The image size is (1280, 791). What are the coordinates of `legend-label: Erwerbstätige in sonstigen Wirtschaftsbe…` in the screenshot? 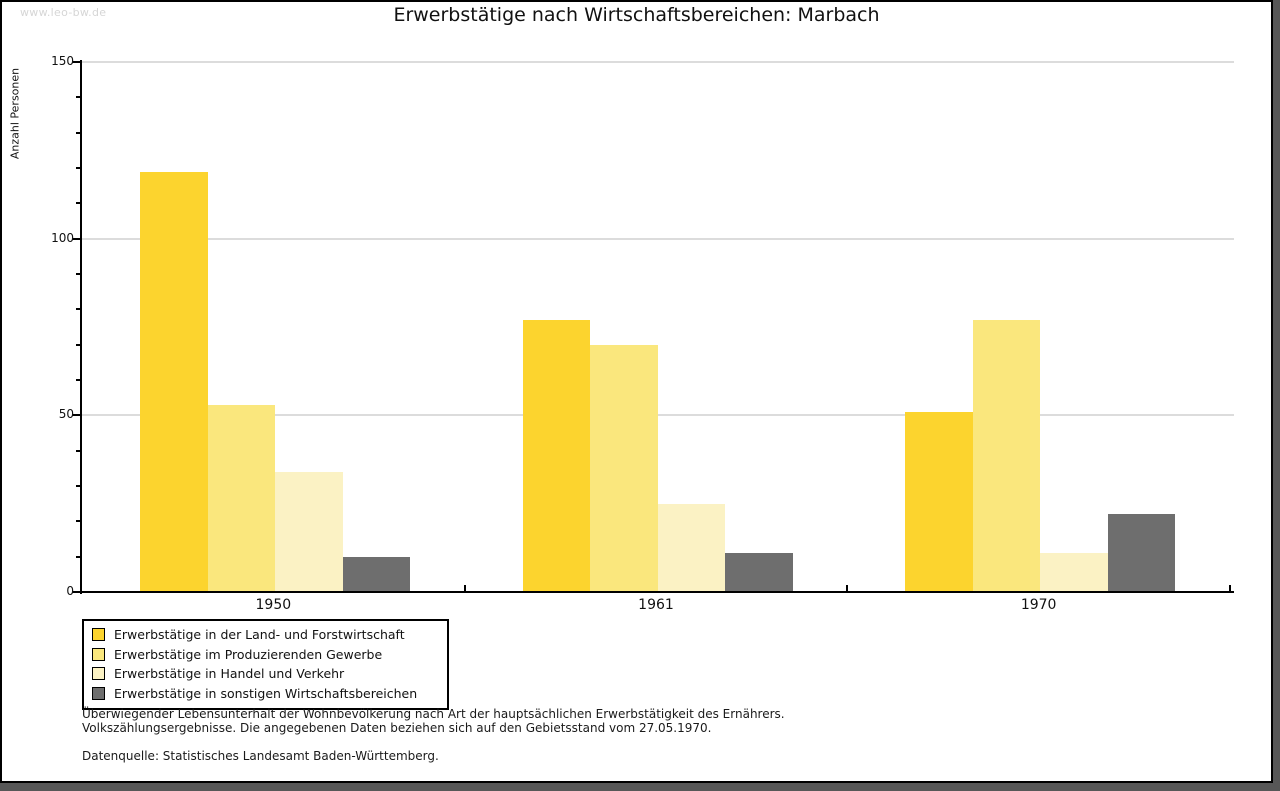 It's located at (266, 693).